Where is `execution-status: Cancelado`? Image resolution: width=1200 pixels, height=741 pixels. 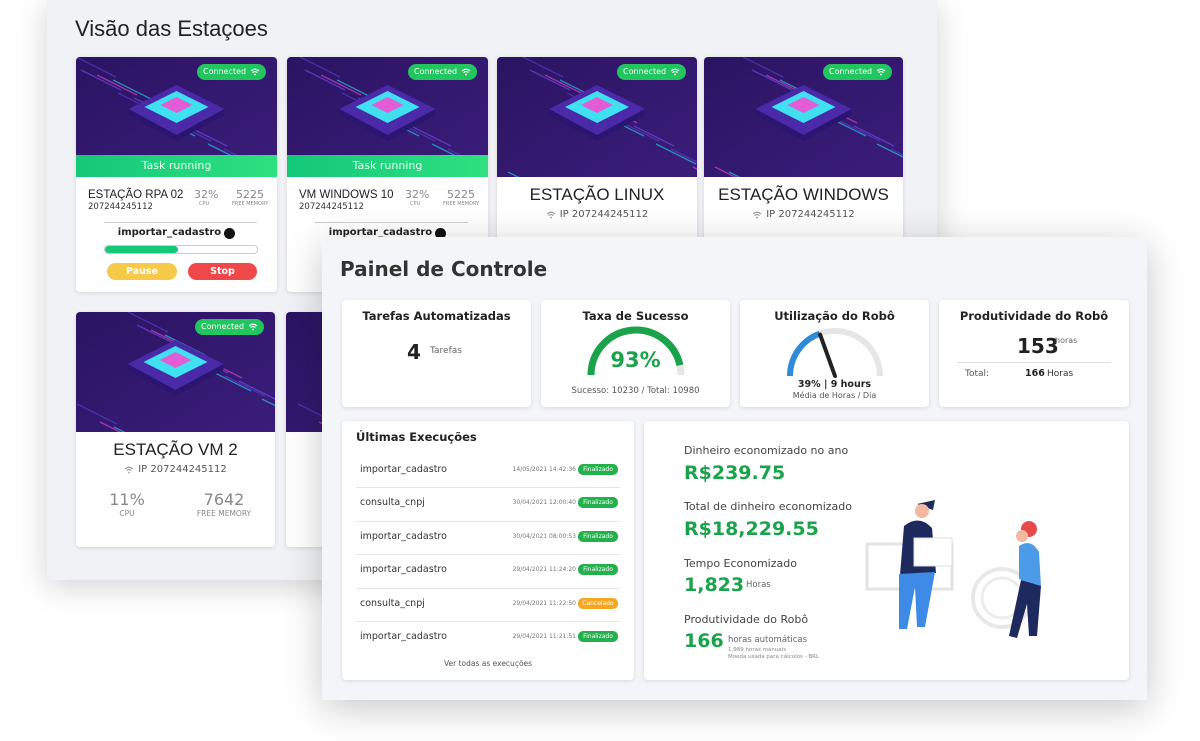 execution-status: Cancelado is located at coordinates (598, 603).